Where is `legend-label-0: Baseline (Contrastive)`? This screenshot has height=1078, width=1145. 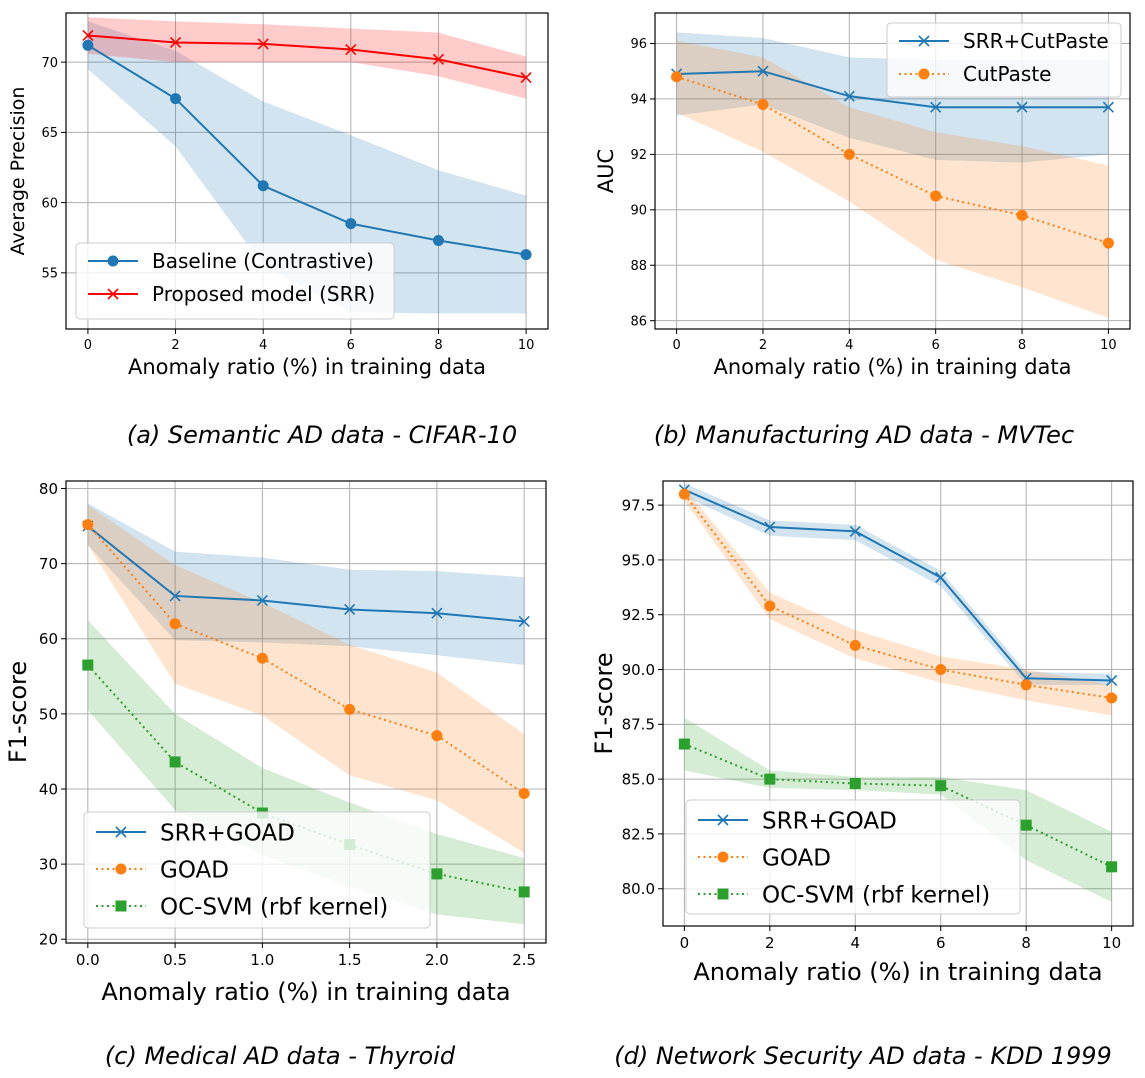 legend-label-0: Baseline (Contrastive) is located at coordinates (263, 261).